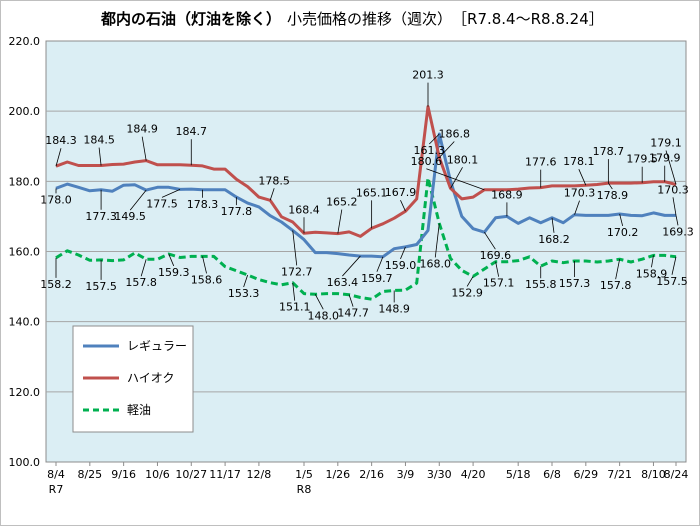  What do you see at coordinates (304, 209) in the screenshot?
I see `data-label: 168.4` at bounding box center [304, 209].